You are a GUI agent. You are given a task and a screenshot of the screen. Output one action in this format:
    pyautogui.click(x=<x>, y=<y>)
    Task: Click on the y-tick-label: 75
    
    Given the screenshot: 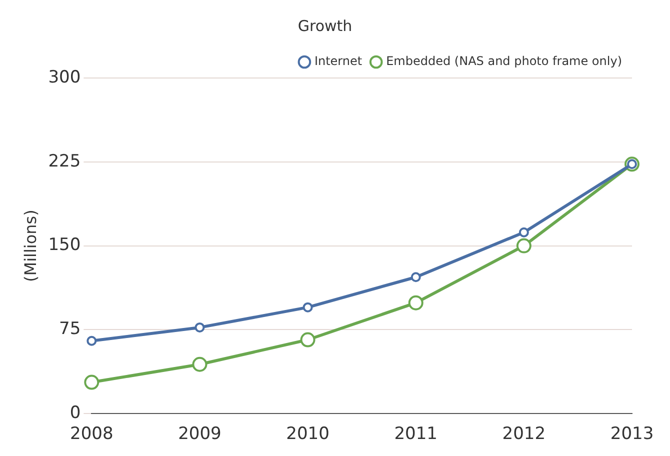 What is the action you would take?
    pyautogui.click(x=70, y=329)
    